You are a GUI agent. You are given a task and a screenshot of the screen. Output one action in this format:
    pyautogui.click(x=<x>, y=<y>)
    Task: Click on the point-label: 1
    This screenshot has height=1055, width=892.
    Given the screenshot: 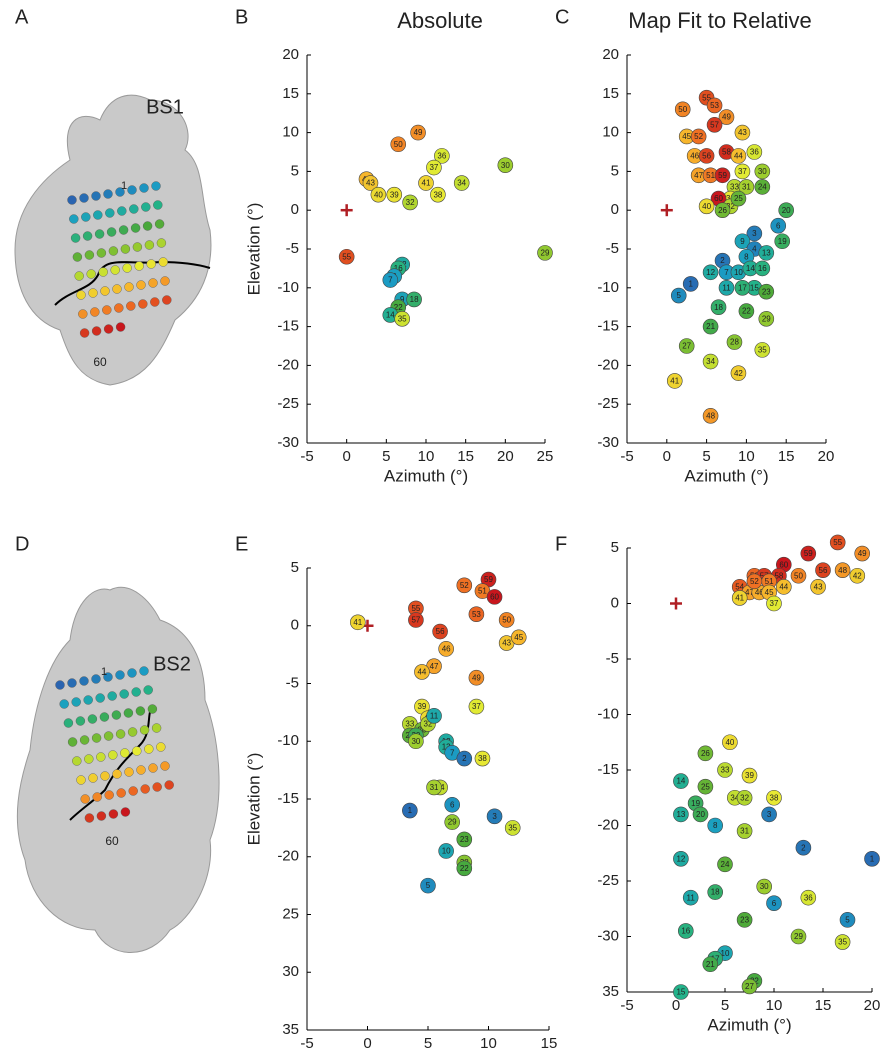 What is the action you would take?
    pyautogui.click(x=410, y=810)
    